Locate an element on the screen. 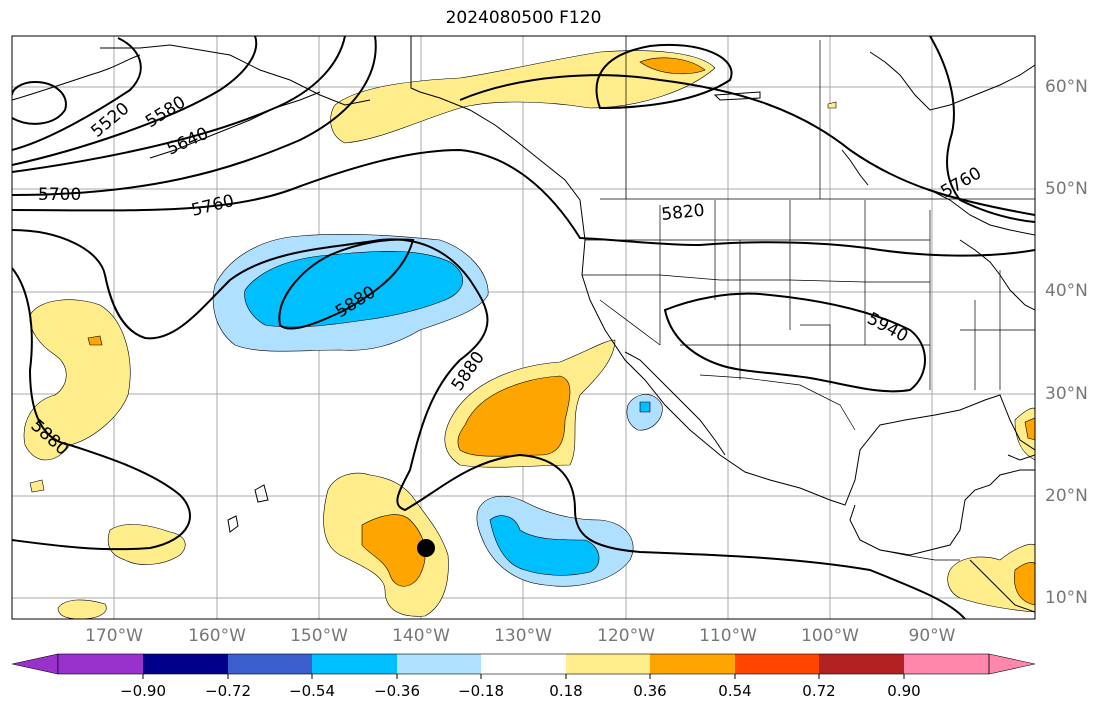  latitude-label: 20°N is located at coordinates (1066, 496).